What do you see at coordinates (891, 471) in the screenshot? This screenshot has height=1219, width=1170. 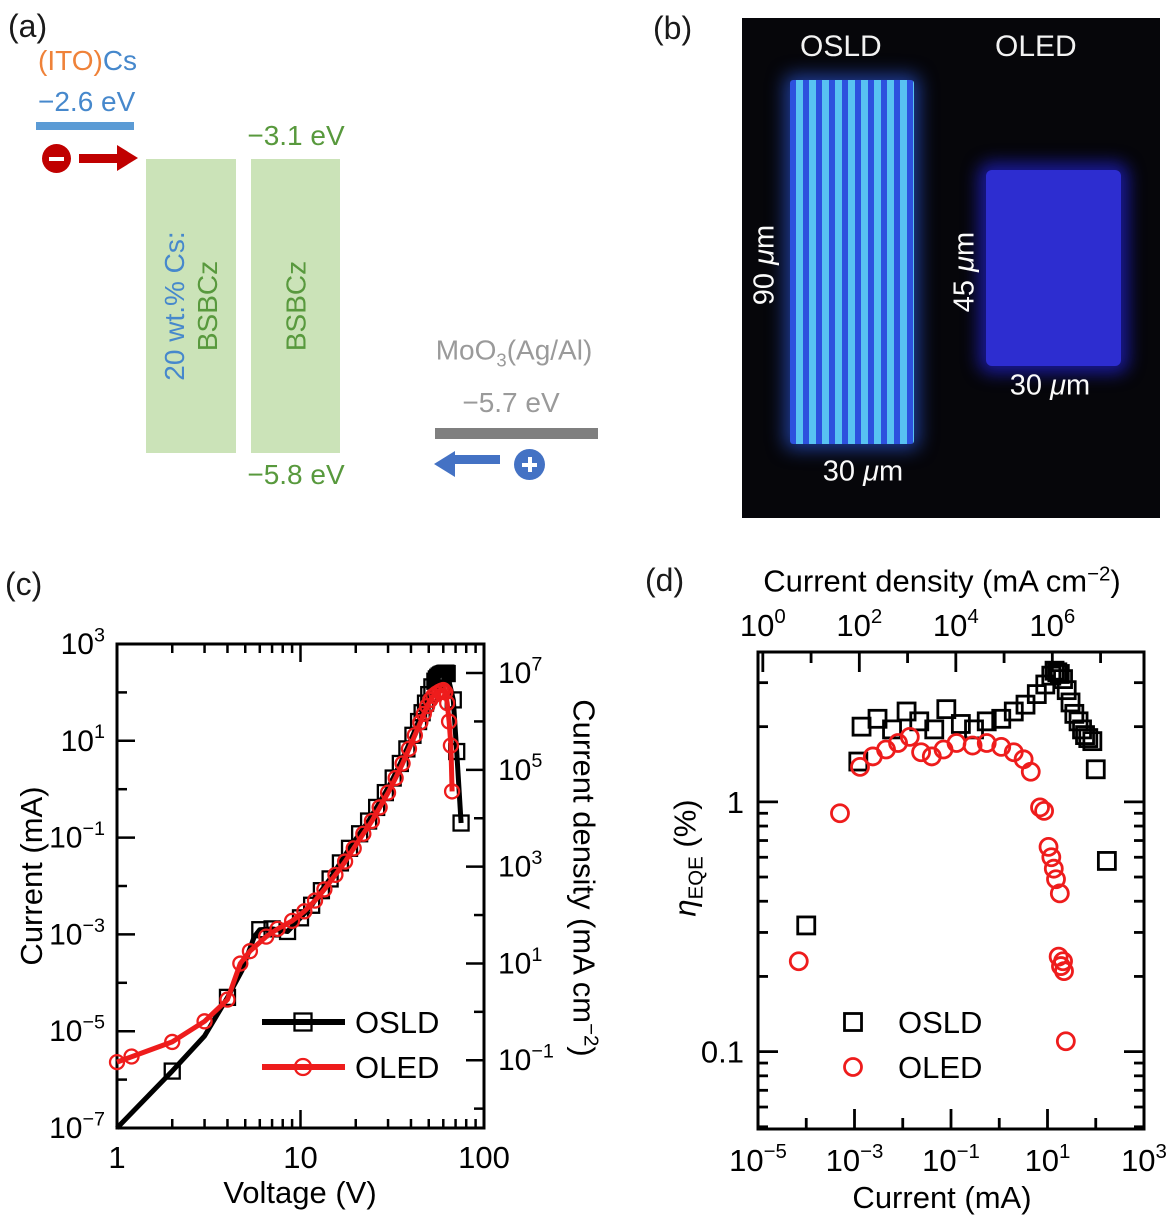 I see `osld-width-m: m` at bounding box center [891, 471].